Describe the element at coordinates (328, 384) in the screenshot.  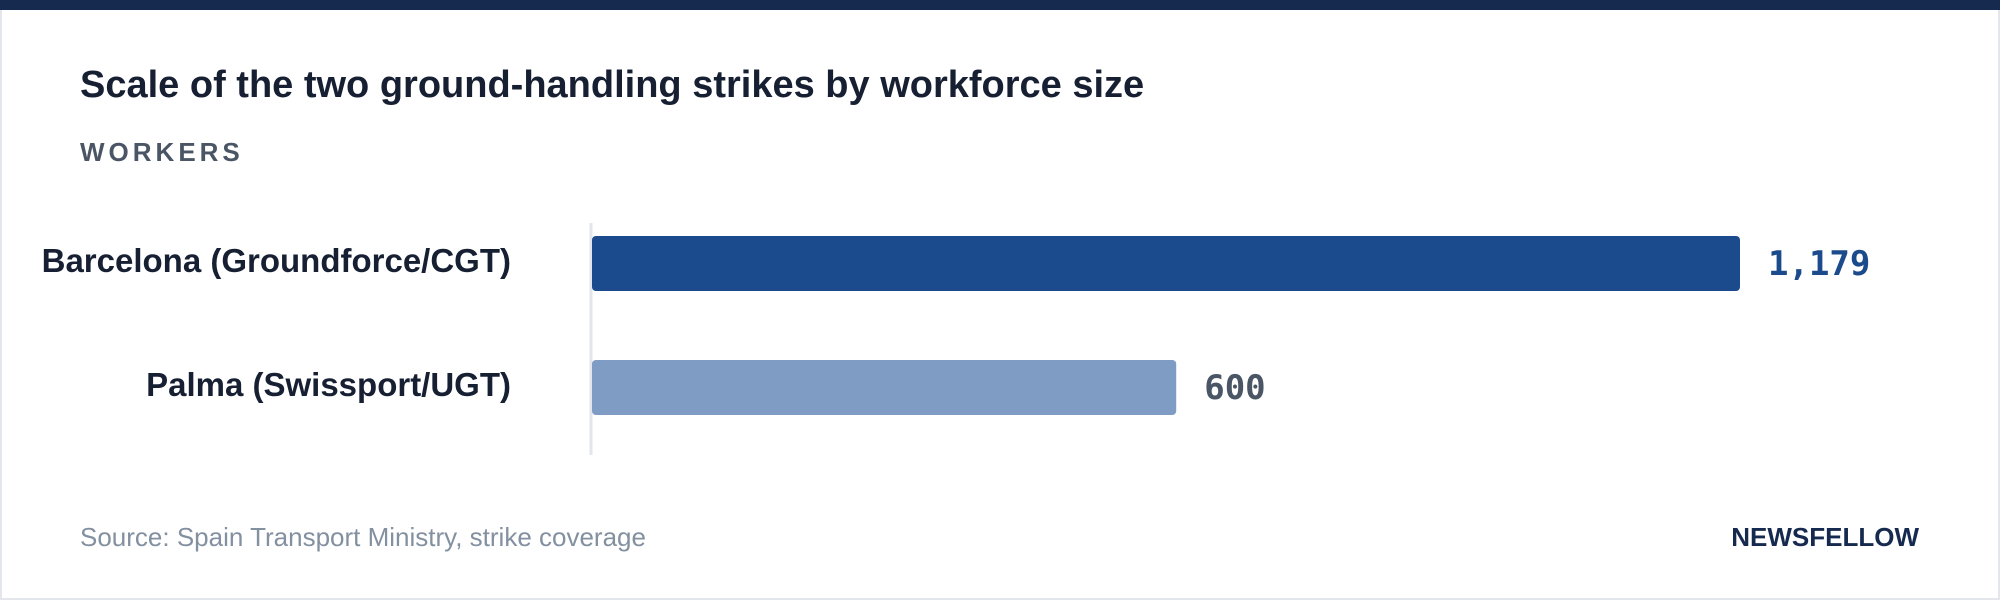
I see `category-label: Palma (Swissport/UGT)` at that location.